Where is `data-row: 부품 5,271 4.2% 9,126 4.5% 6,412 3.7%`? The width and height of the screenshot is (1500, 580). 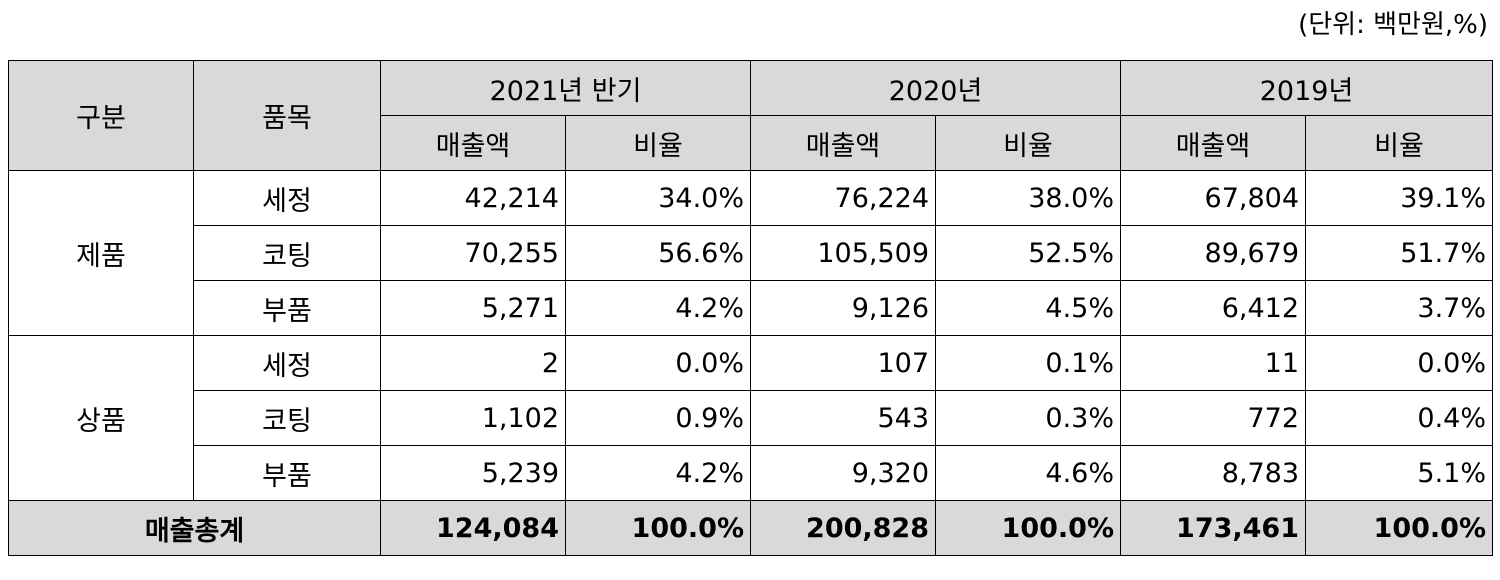 data-row: 부품 5,271 4.2% 9,126 4.5% 6,412 3.7% is located at coordinates (751, 308).